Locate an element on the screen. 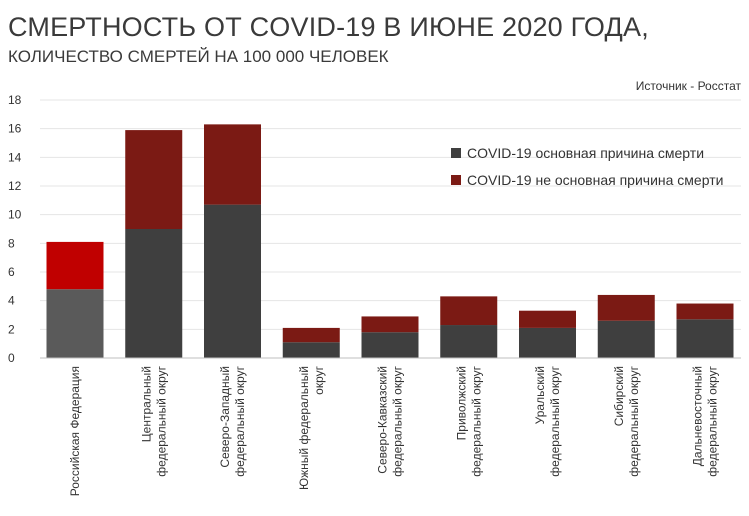 This screenshot has height=516, width=749. y-axis-ticks: 0 2 4 6 8 10 12 14 16 18 is located at coordinates (15, 229).